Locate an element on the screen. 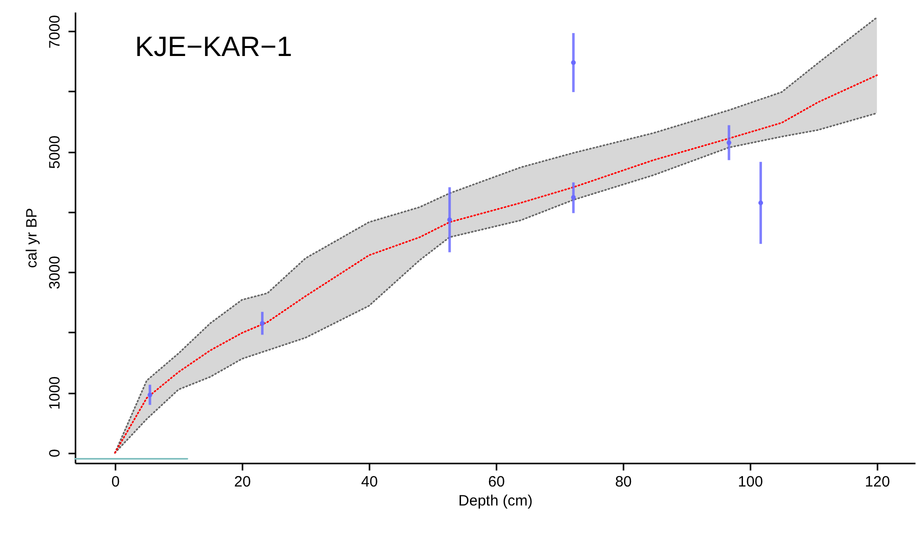 The height and width of the screenshot is (533, 917). y-tick-label: 7000 is located at coordinates (55, 31).